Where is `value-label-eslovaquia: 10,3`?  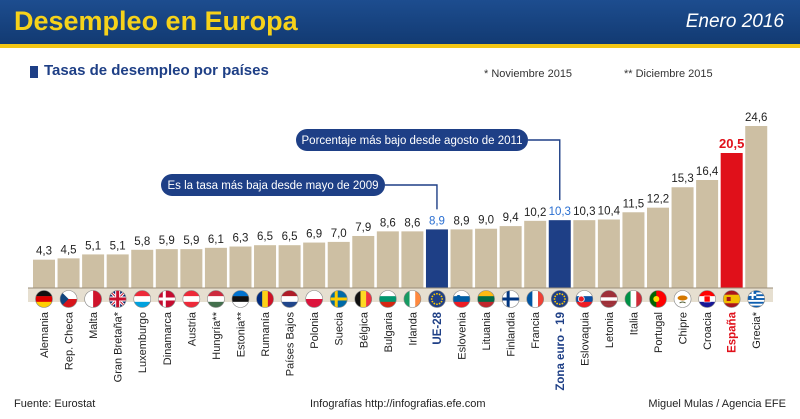
value-label-eslovaquia: 10,3 is located at coordinates (584, 212).